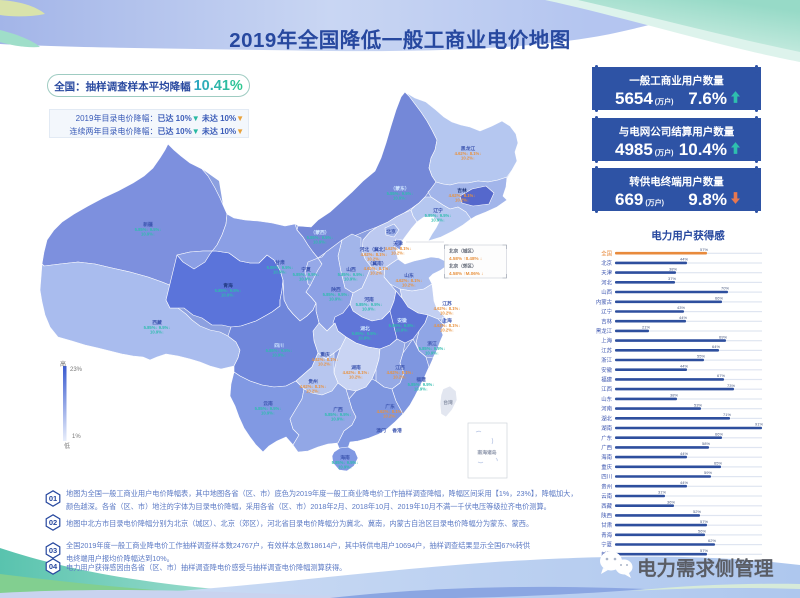 This screenshot has height=598, width=800. What do you see at coordinates (606, 535) in the screenshot?
I see `svg-text: 青海` at bounding box center [606, 535].